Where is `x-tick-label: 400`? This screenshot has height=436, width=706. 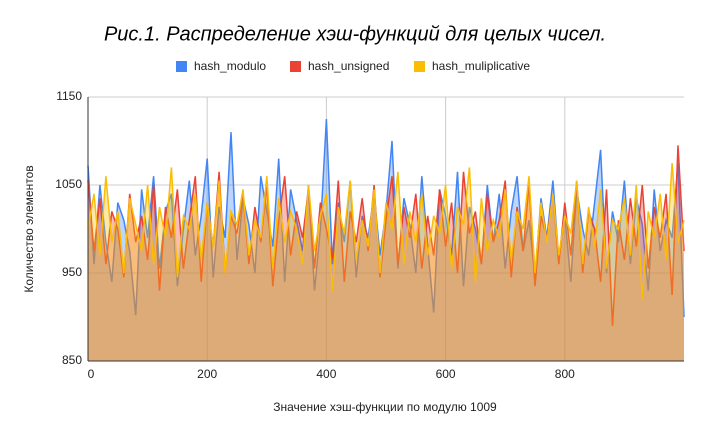
x-tick-label: 400 is located at coordinates (326, 374).